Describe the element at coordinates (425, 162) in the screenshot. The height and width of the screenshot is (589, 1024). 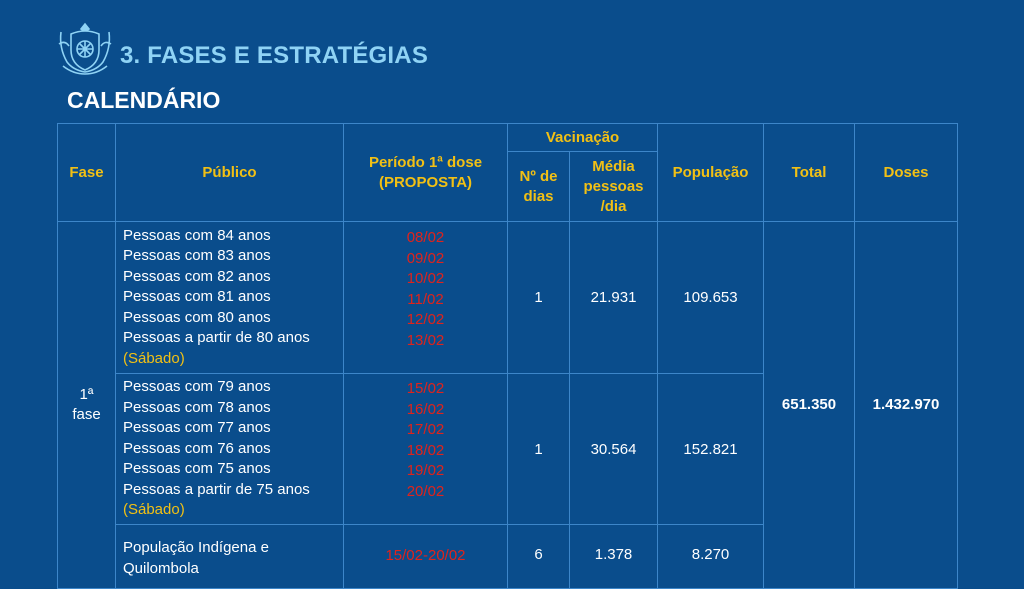
I see `header-periodo-line1: Período 1ª dose` at that location.